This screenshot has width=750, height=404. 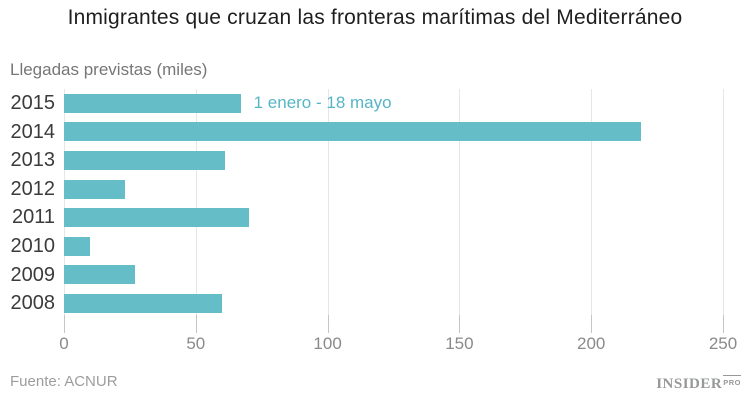 I want to click on bar-2008, so click(x=143, y=303).